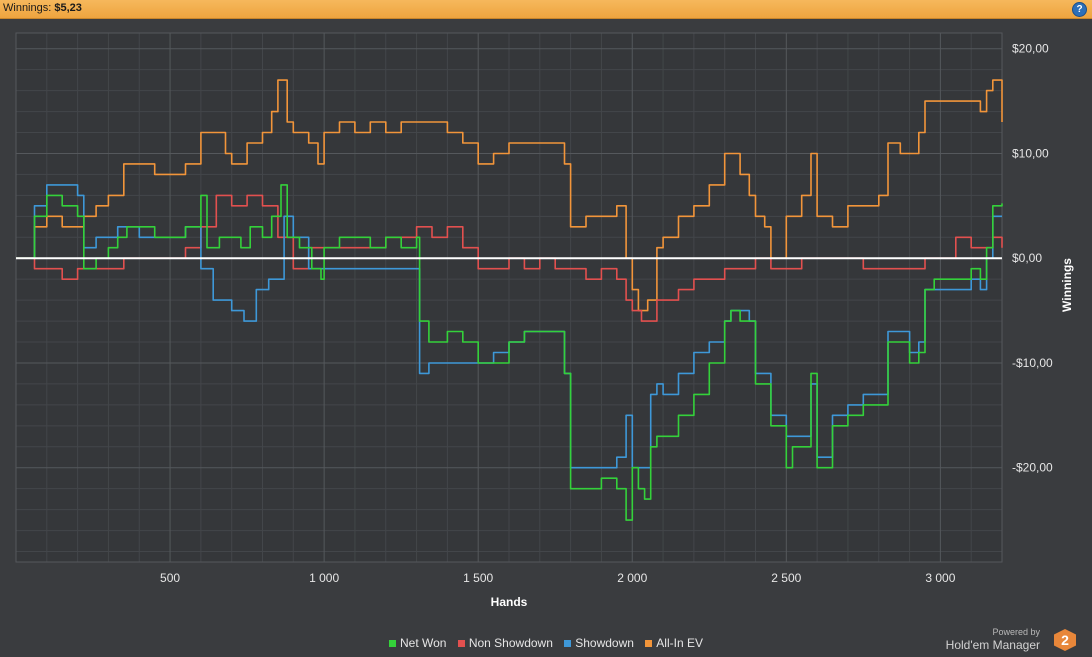  What do you see at coordinates (1032, 468) in the screenshot?
I see `y-tick-label: -$20,00` at bounding box center [1032, 468].